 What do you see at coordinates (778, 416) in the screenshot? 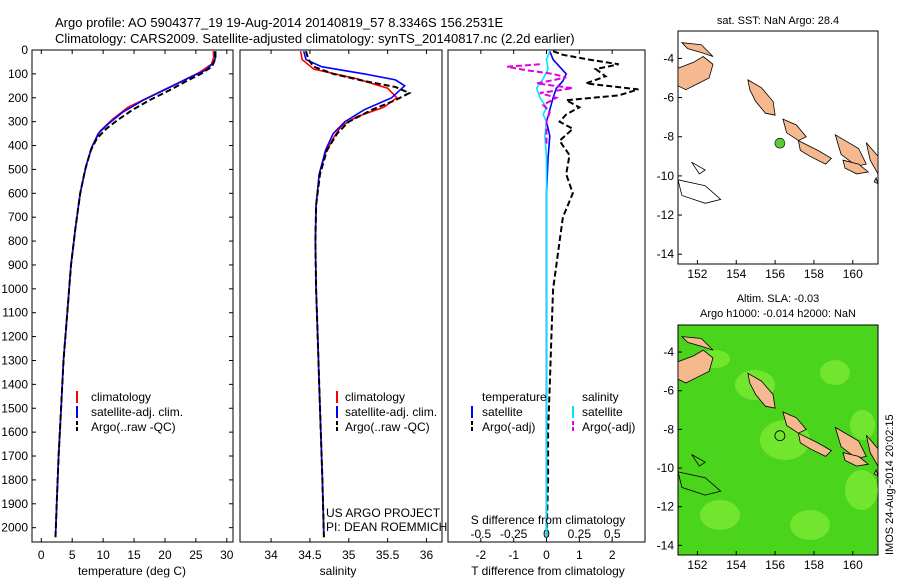
I see `sla-map-land` at bounding box center [778, 416].